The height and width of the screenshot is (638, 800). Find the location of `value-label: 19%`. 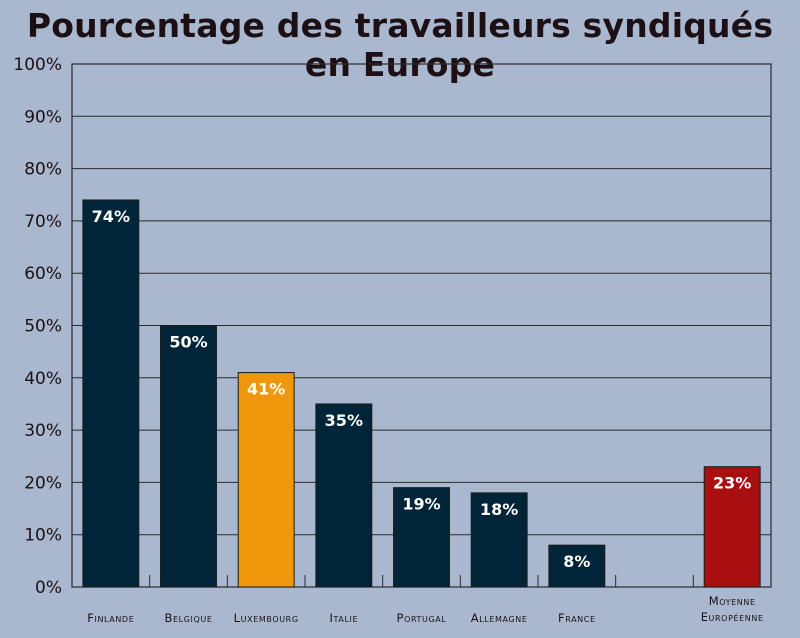

value-label: 19% is located at coordinates (421, 504).